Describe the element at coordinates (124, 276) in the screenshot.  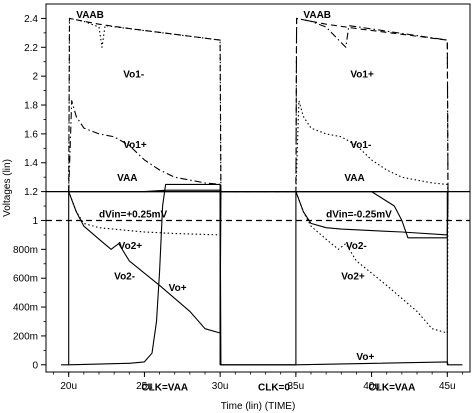
I see `annotation-12: Vo2-` at that location.